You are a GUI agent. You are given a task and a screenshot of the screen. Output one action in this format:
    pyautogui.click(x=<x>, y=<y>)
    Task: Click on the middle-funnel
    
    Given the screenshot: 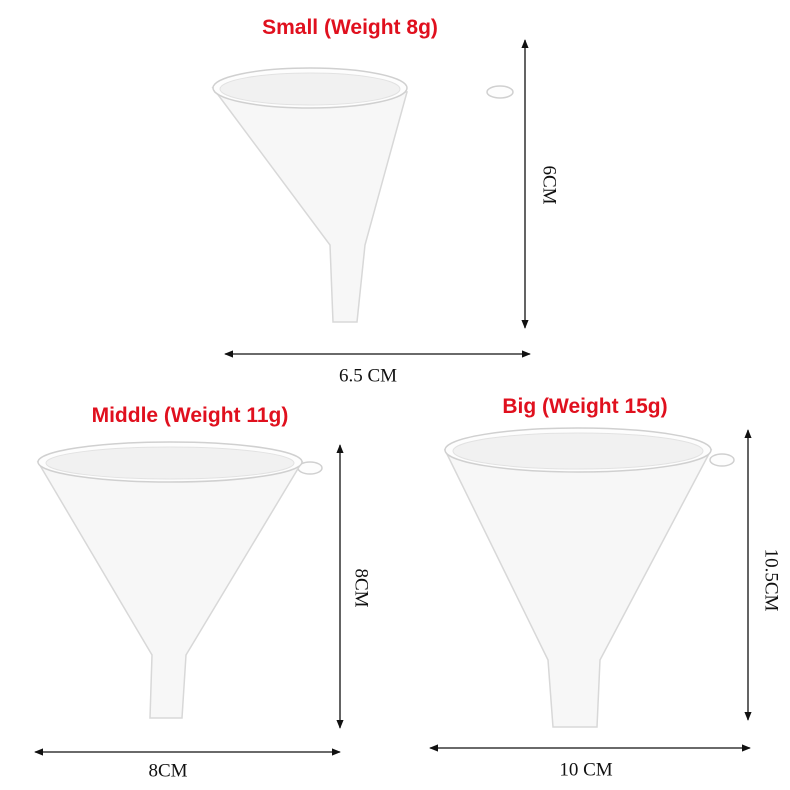 What is the action you would take?
    pyautogui.click(x=179, y=580)
    